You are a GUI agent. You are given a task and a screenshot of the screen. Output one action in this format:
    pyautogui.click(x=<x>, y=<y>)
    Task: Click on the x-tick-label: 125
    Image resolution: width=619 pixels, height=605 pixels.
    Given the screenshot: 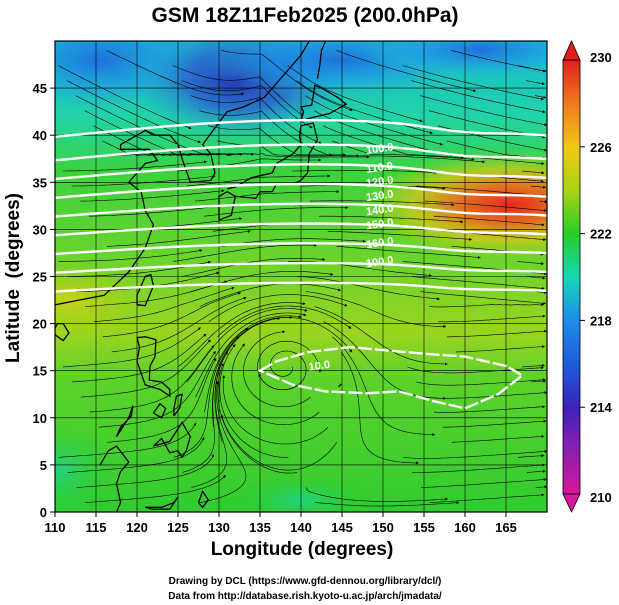 What is the action you would take?
    pyautogui.click(x=178, y=527)
    